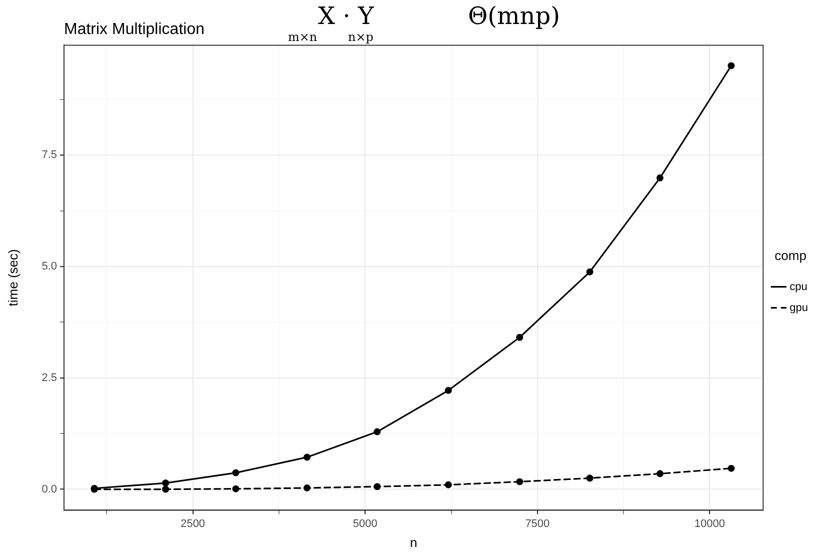 The width and height of the screenshot is (822, 557). I want to click on y-tick-label: 0.0, so click(49, 489).